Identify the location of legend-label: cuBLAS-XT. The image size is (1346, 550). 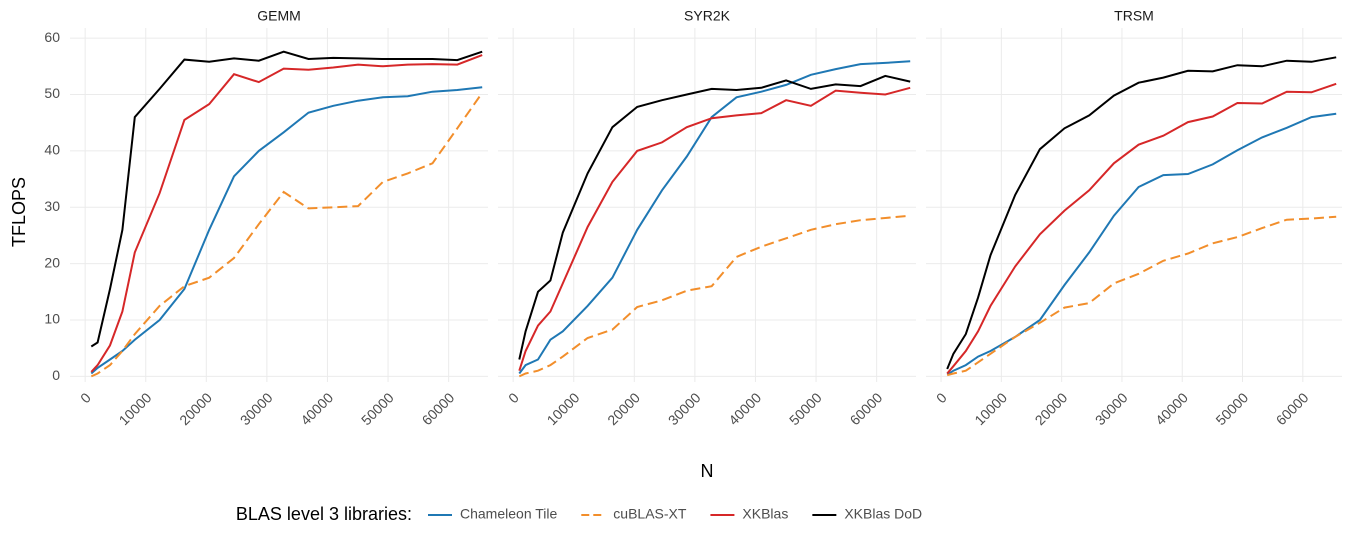
(650, 514).